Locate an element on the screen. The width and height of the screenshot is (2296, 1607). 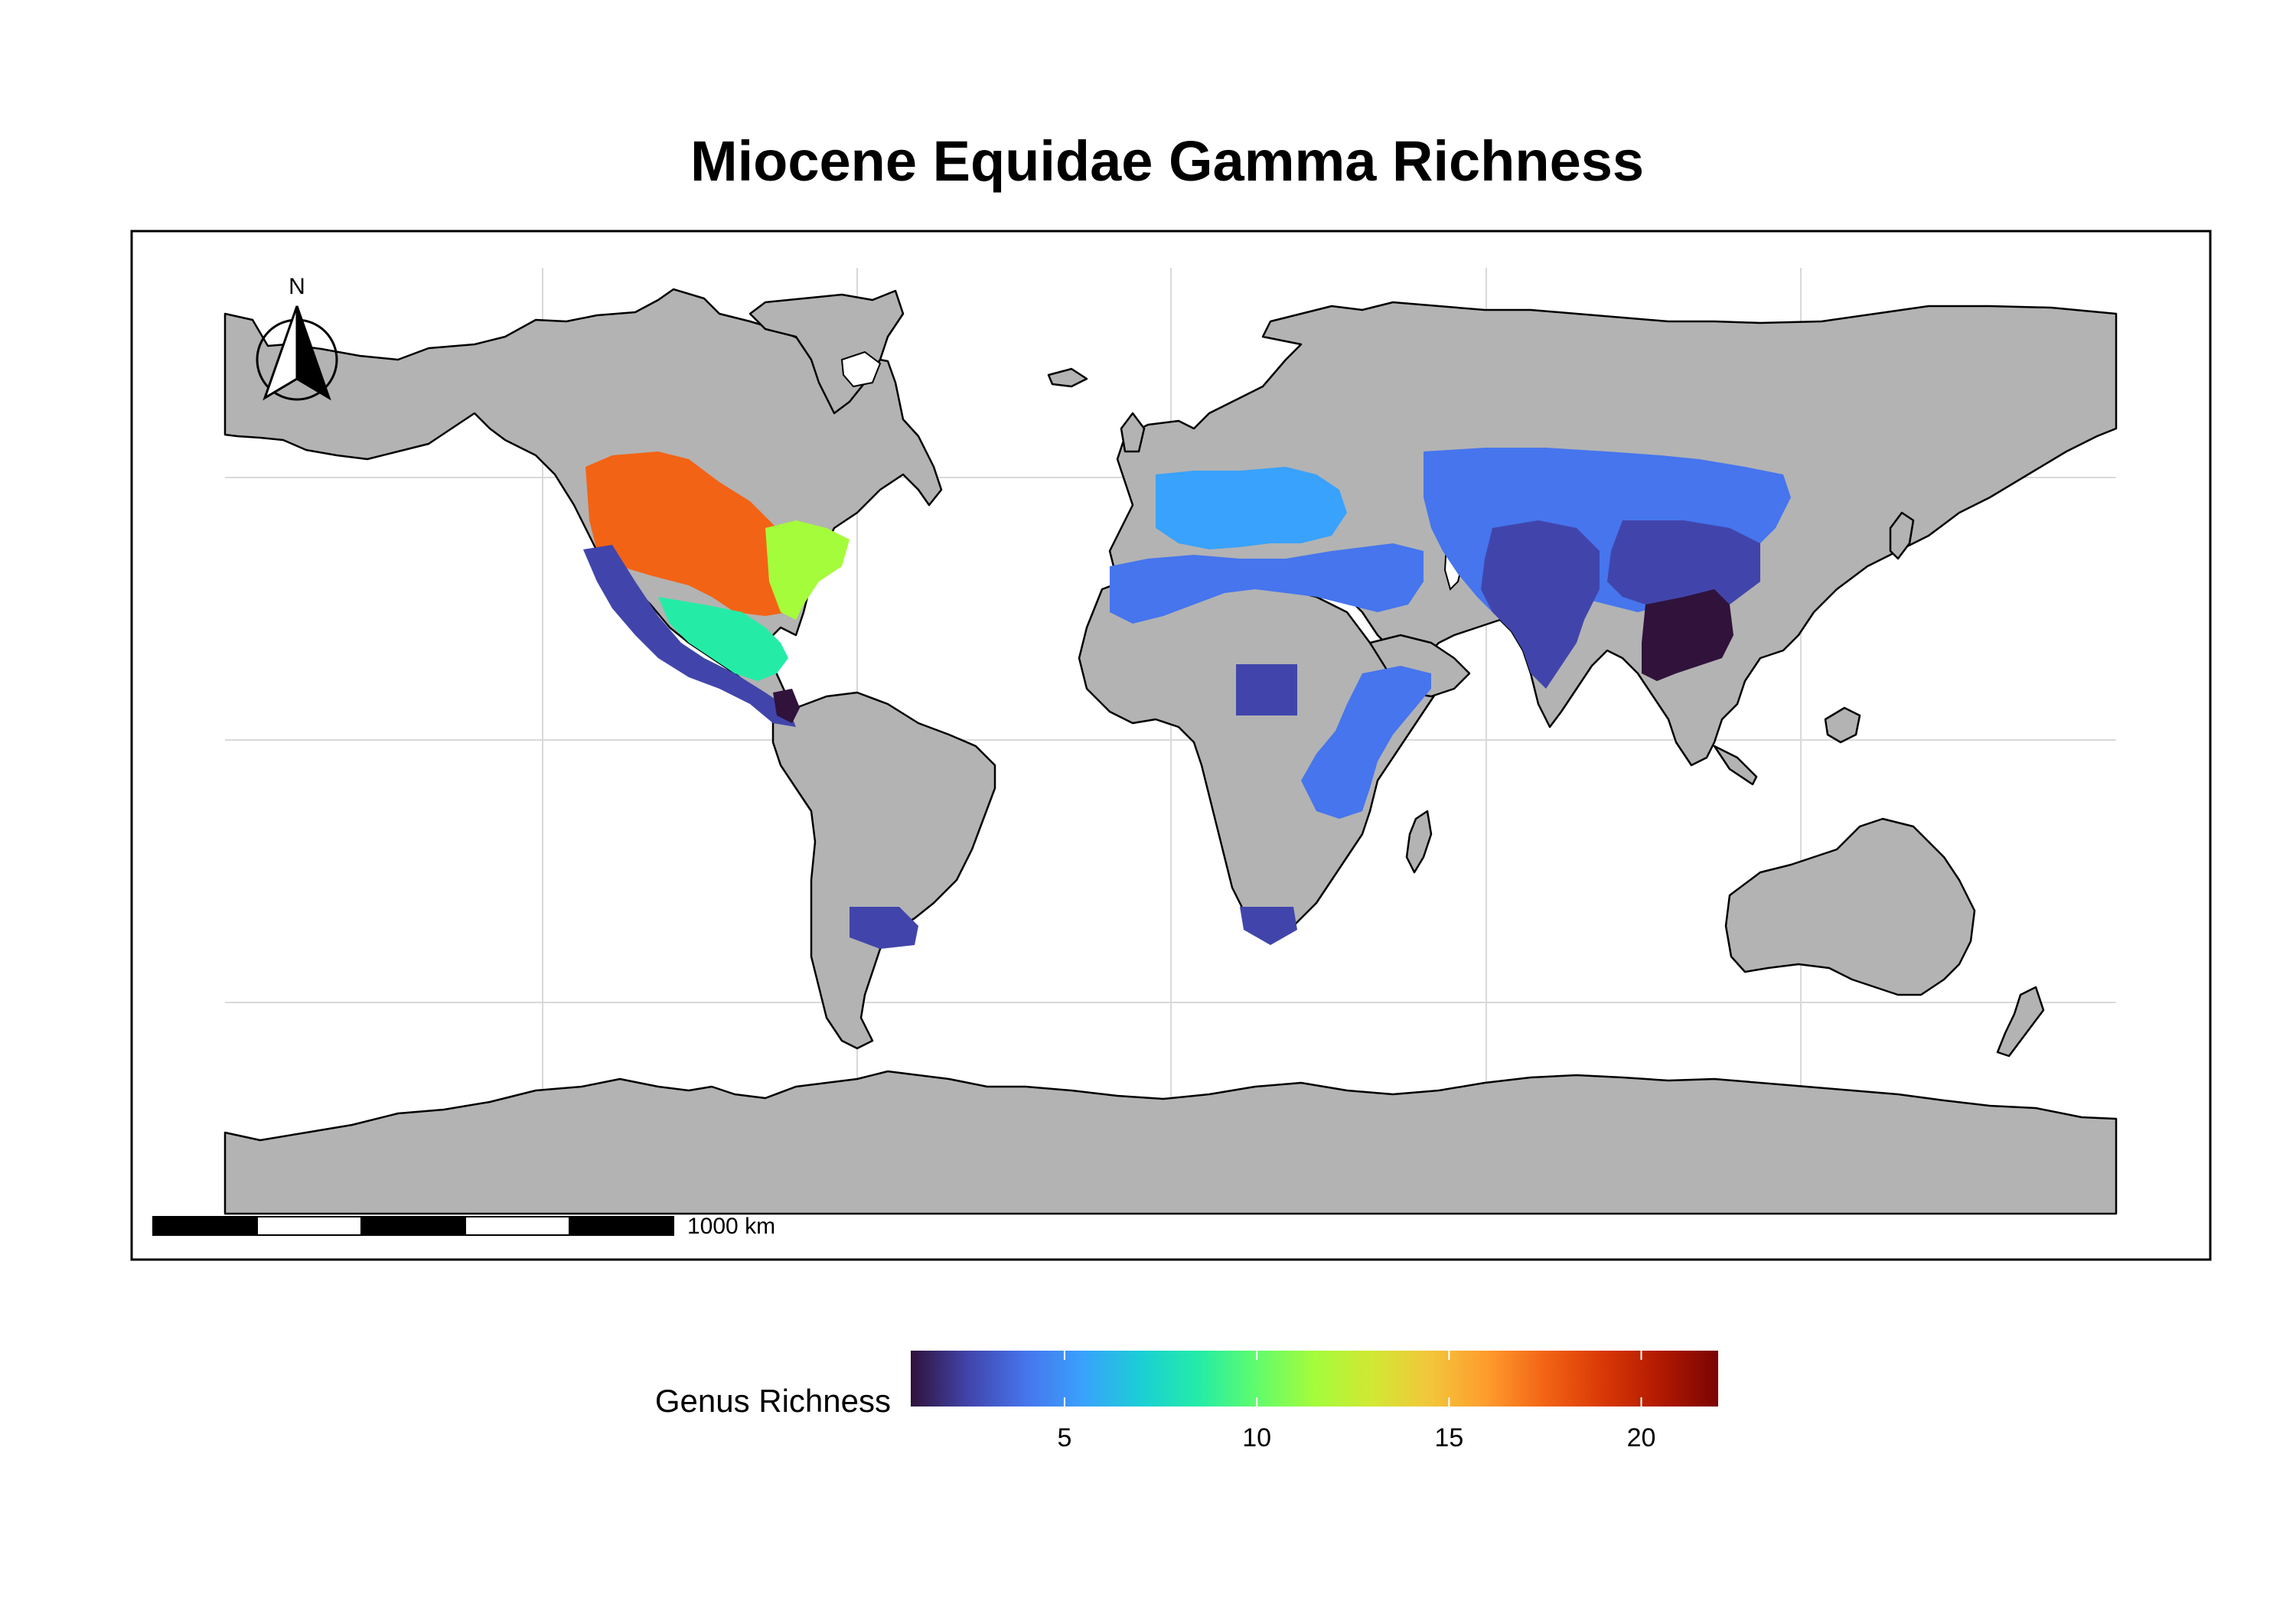
scale-bar-label: 1000 km is located at coordinates (731, 1226).